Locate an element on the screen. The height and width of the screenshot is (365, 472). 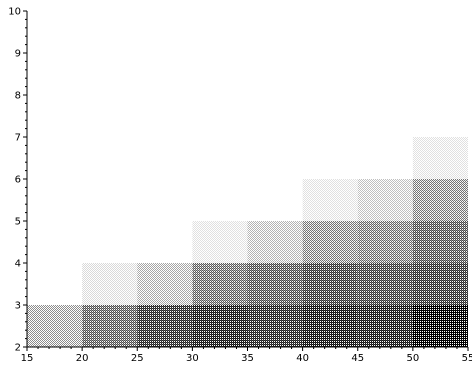
x-tick-label: 30 is located at coordinates (192, 358).